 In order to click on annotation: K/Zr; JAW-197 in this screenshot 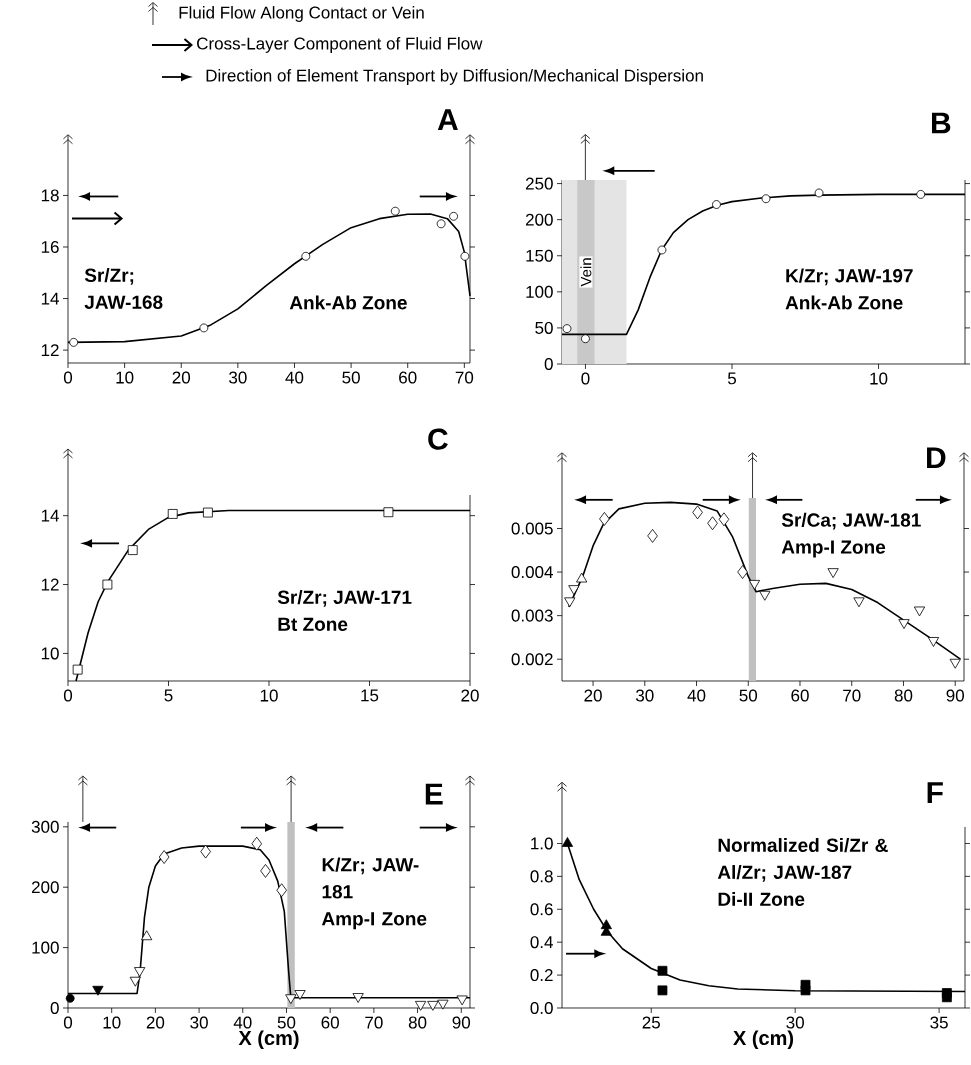, I will do `click(849, 277)`.